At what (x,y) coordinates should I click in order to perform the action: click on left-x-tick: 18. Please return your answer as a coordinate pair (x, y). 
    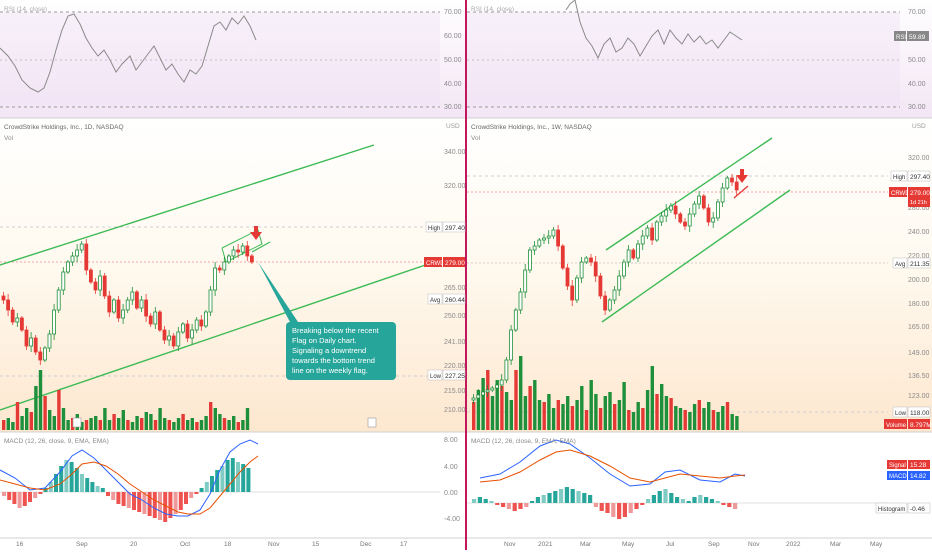
    Looking at the image, I should click on (228, 544).